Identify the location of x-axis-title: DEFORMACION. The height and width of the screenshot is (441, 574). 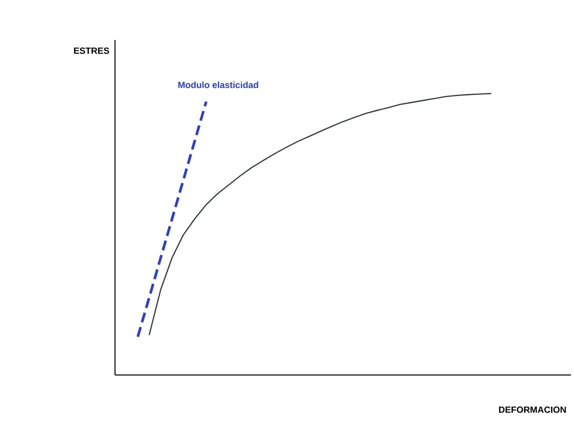
(532, 409).